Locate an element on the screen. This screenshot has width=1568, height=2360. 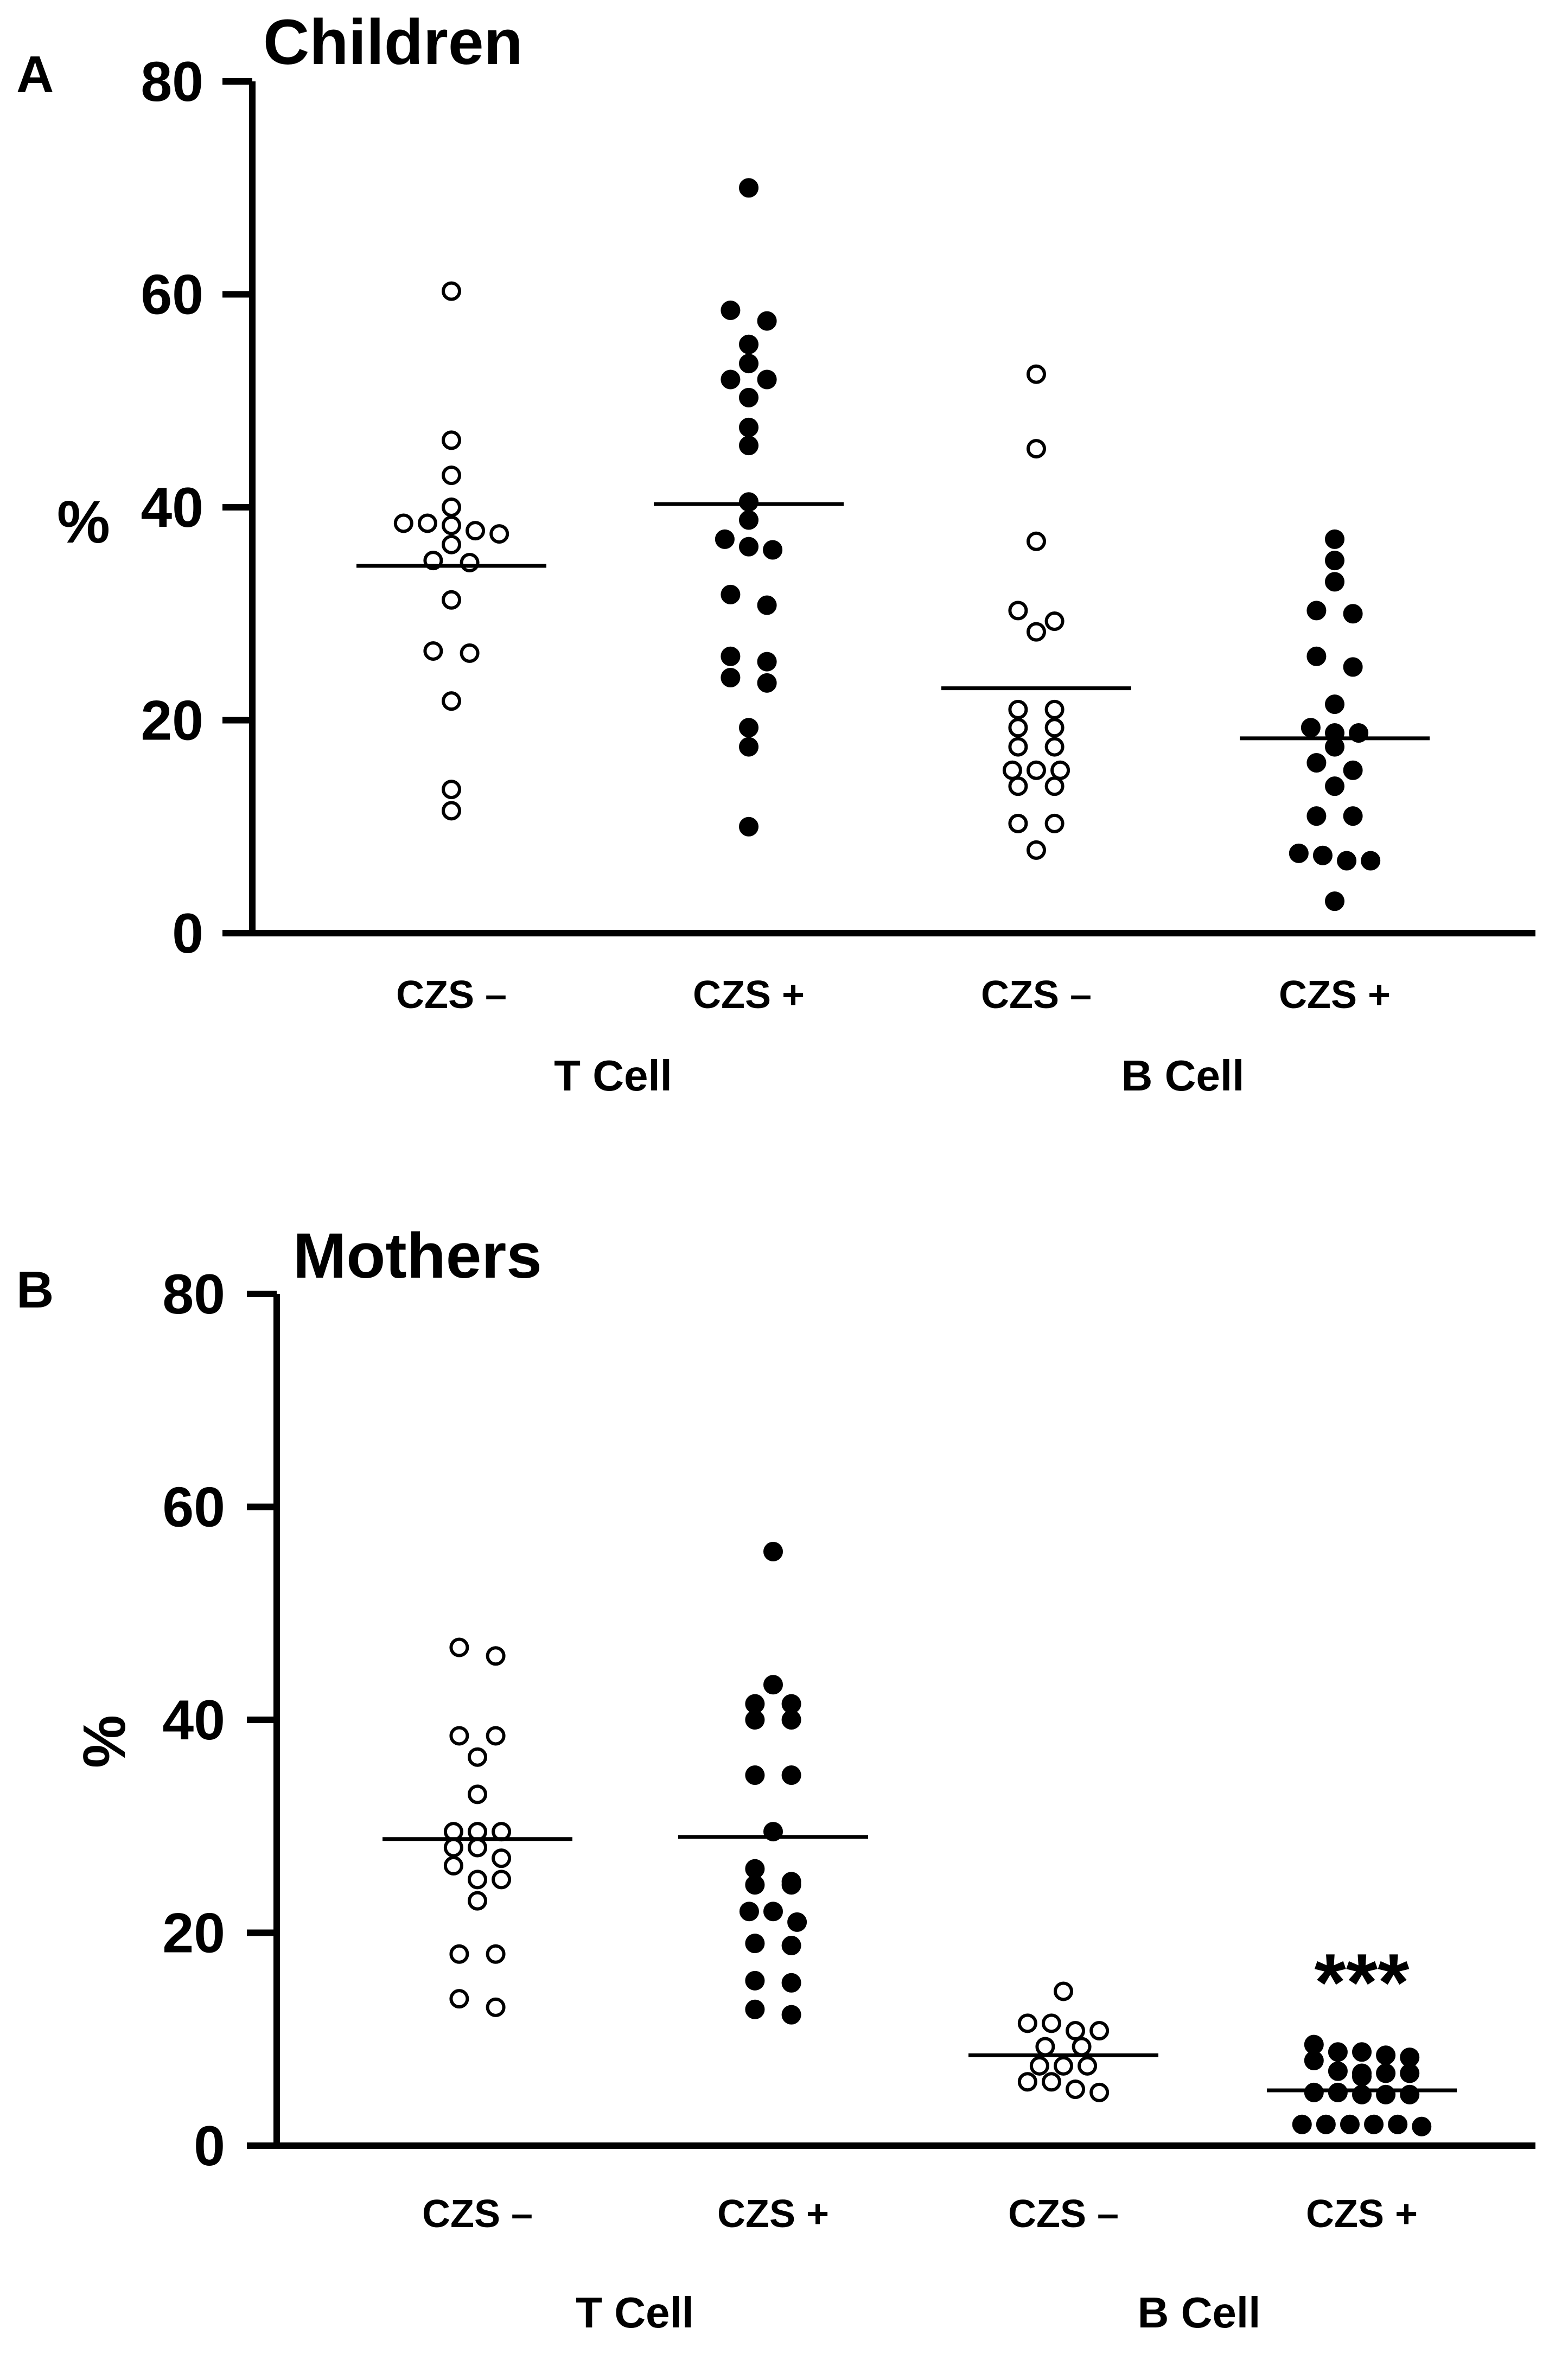
significance-annotations: *** is located at coordinates (1362, 1983).